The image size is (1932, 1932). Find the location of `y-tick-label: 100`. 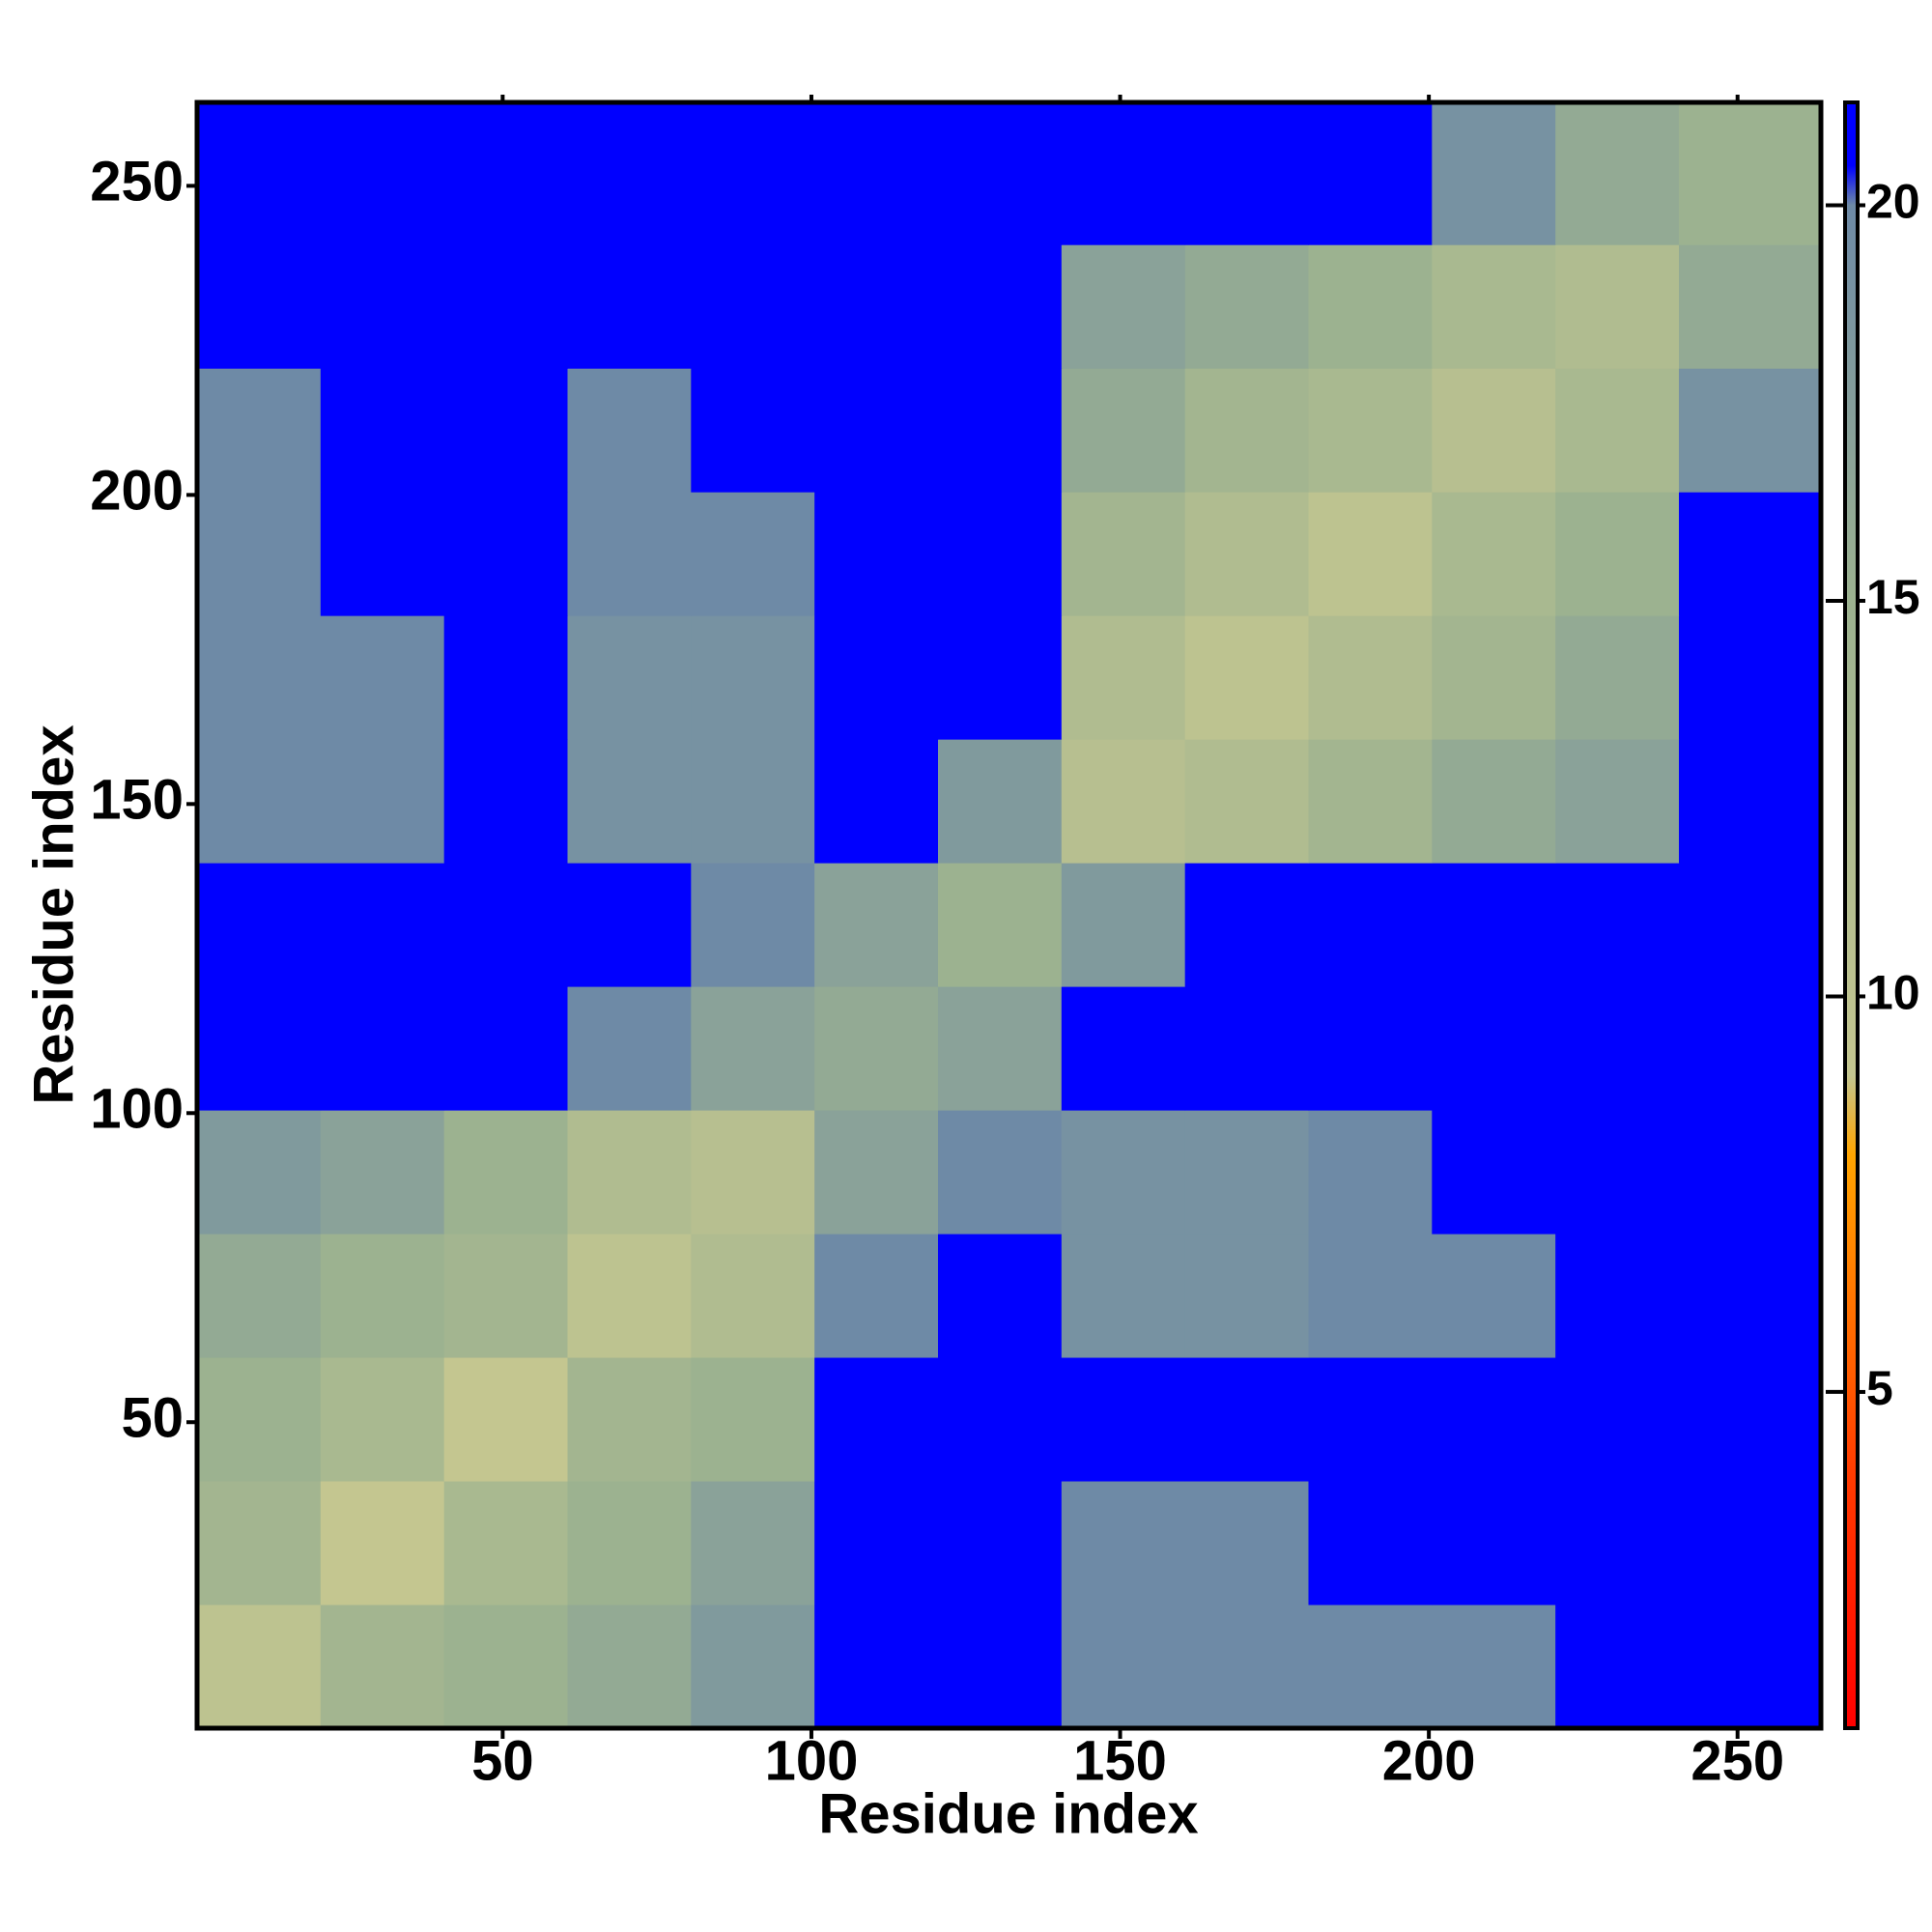

y-tick-label: 100 is located at coordinates (137, 1109).